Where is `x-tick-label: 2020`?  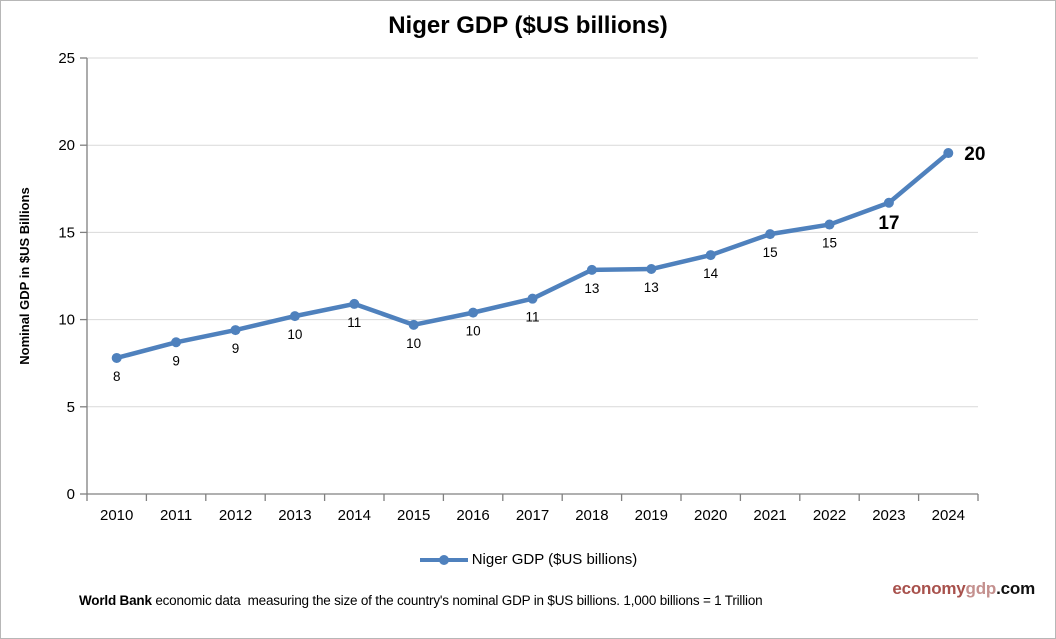 x-tick-label: 2020 is located at coordinates (710, 515).